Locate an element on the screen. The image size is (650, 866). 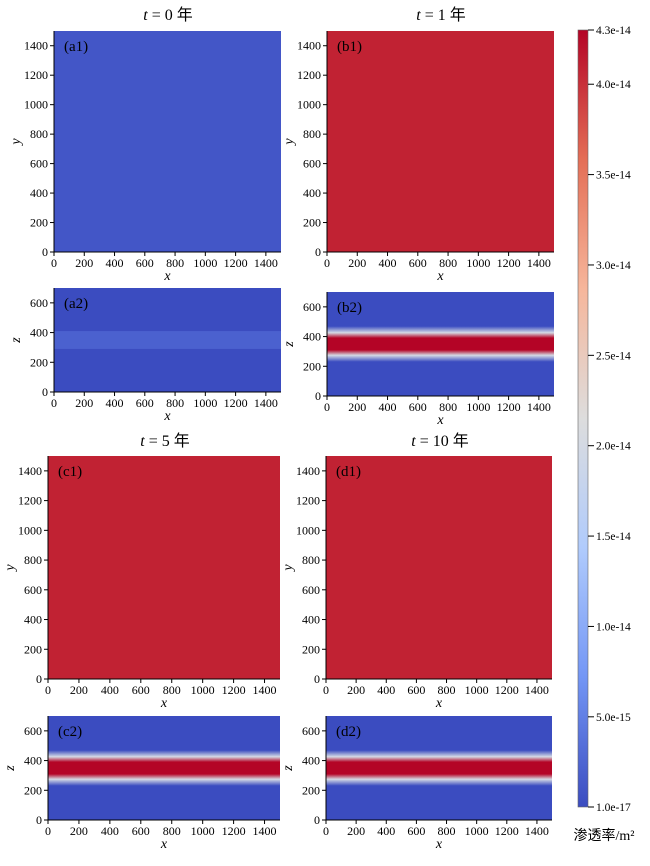
panel-label: (d2) is located at coordinates (348, 732).